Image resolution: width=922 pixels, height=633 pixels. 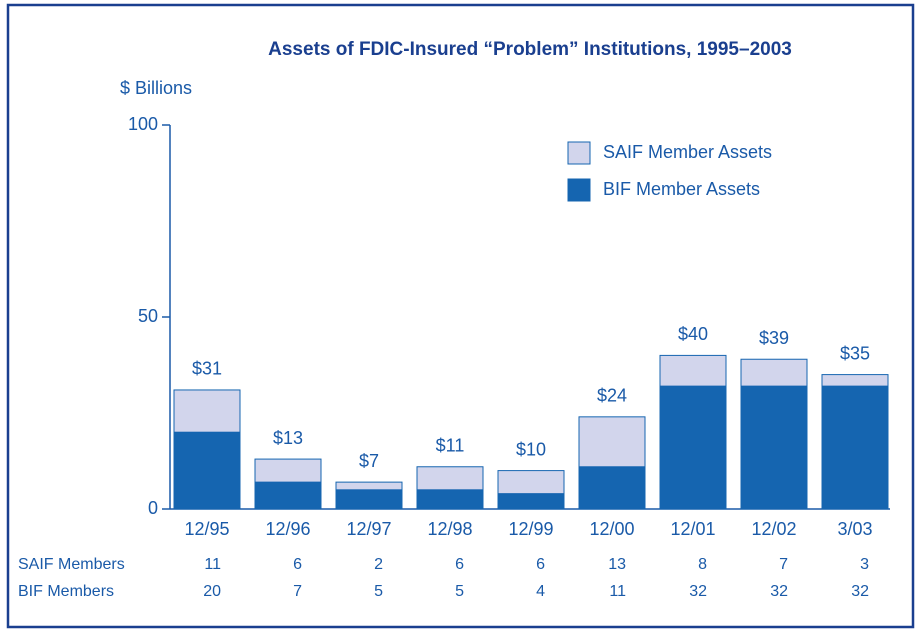 I want to click on x-tick-label: 12/97, so click(x=368, y=529).